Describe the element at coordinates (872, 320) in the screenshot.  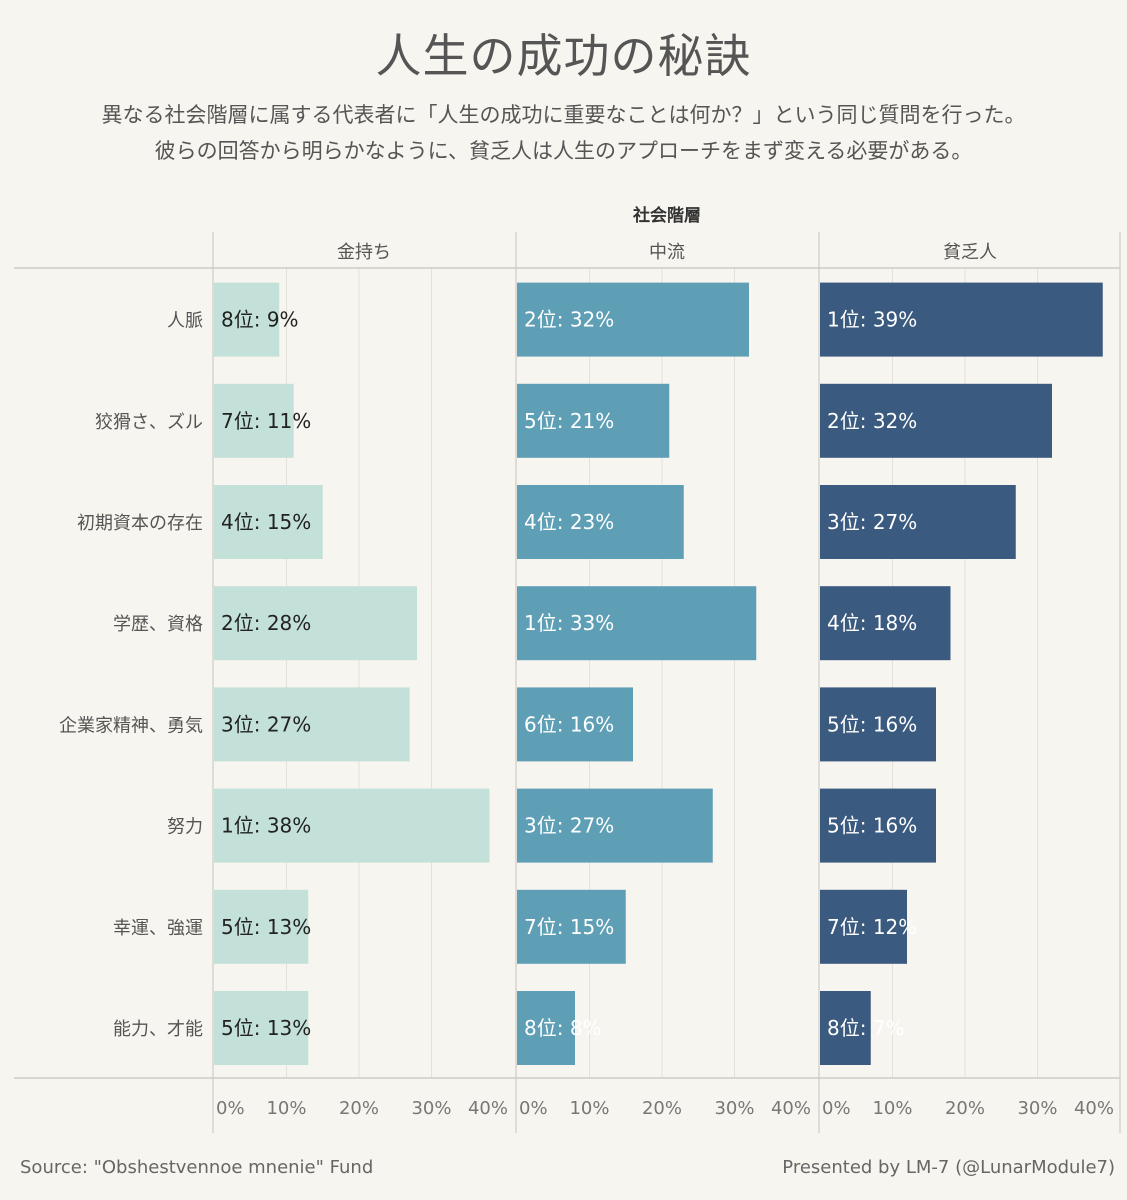
I see `bar-label: 1位: 39%` at that location.